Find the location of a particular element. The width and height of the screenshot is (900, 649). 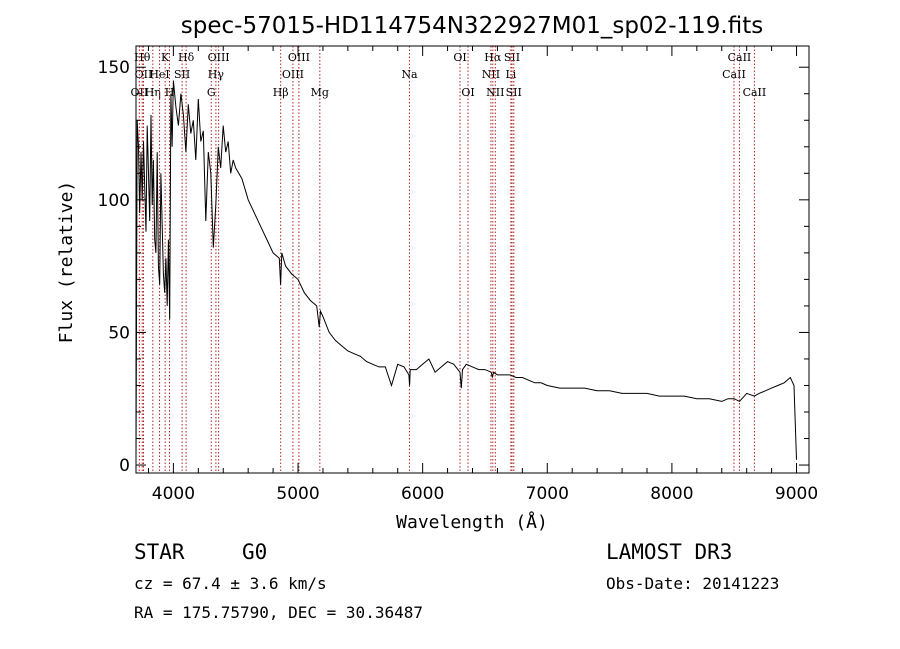

y-tick-label: 100 is located at coordinates (114, 201).